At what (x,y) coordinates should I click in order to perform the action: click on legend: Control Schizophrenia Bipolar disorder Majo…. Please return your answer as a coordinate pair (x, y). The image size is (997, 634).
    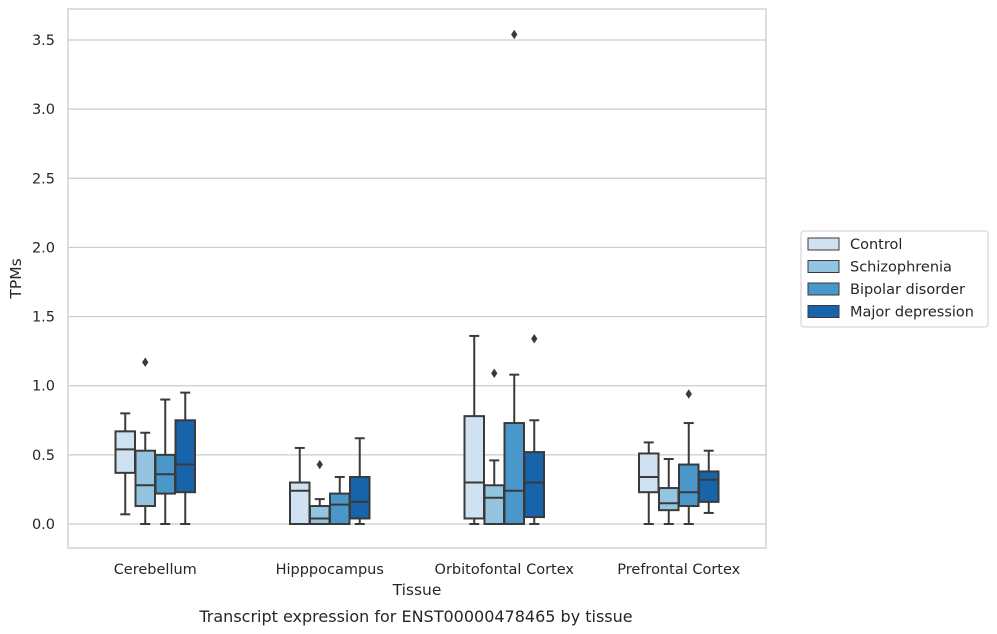
    Looking at the image, I should click on (894, 279).